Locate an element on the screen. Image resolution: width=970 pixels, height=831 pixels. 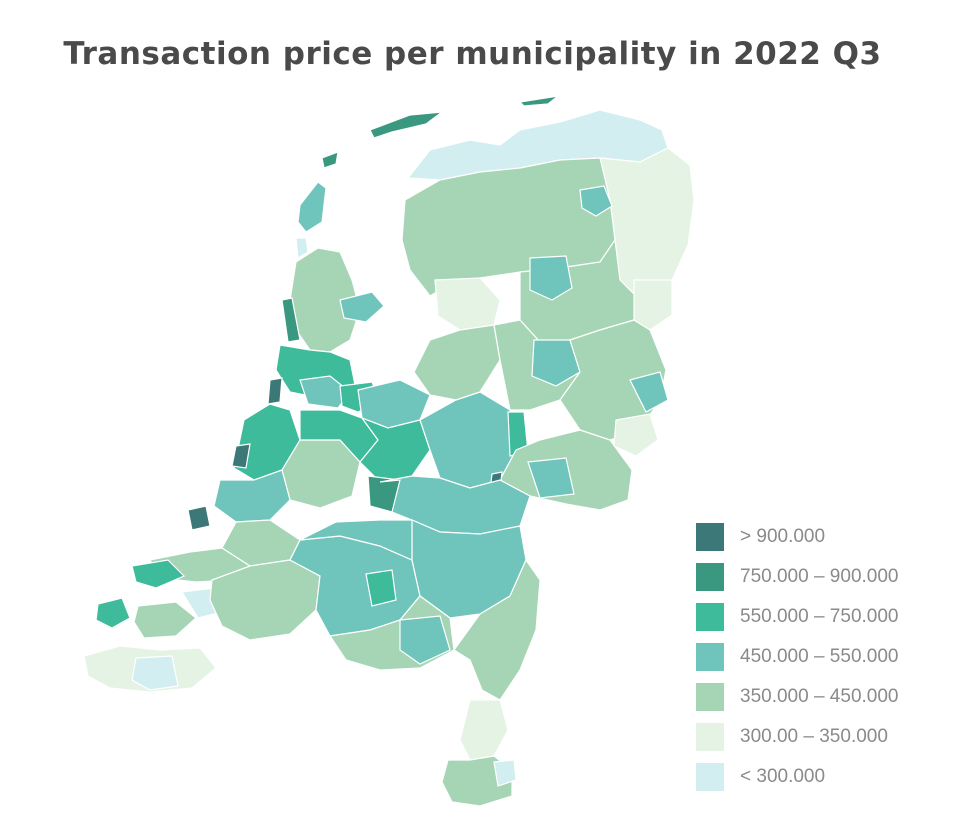
region-friesland-south is located at coordinates (467, 304).